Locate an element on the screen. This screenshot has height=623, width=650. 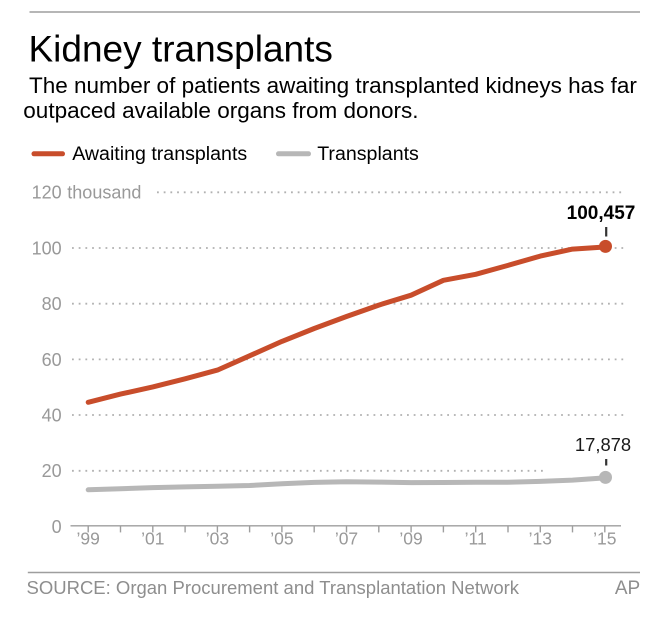
svg-text: 17,878 is located at coordinates (603, 444).